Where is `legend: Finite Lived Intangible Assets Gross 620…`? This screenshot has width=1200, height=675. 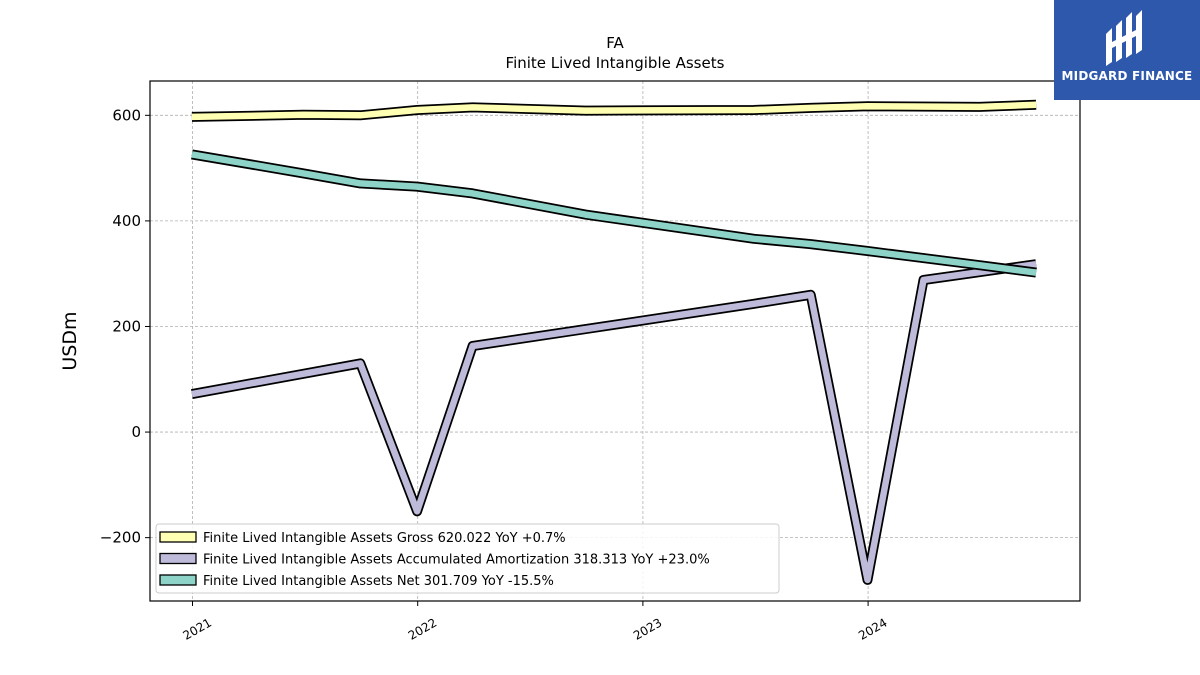
legend: Finite Lived Intangible Assets Gross 620… is located at coordinates (467, 558).